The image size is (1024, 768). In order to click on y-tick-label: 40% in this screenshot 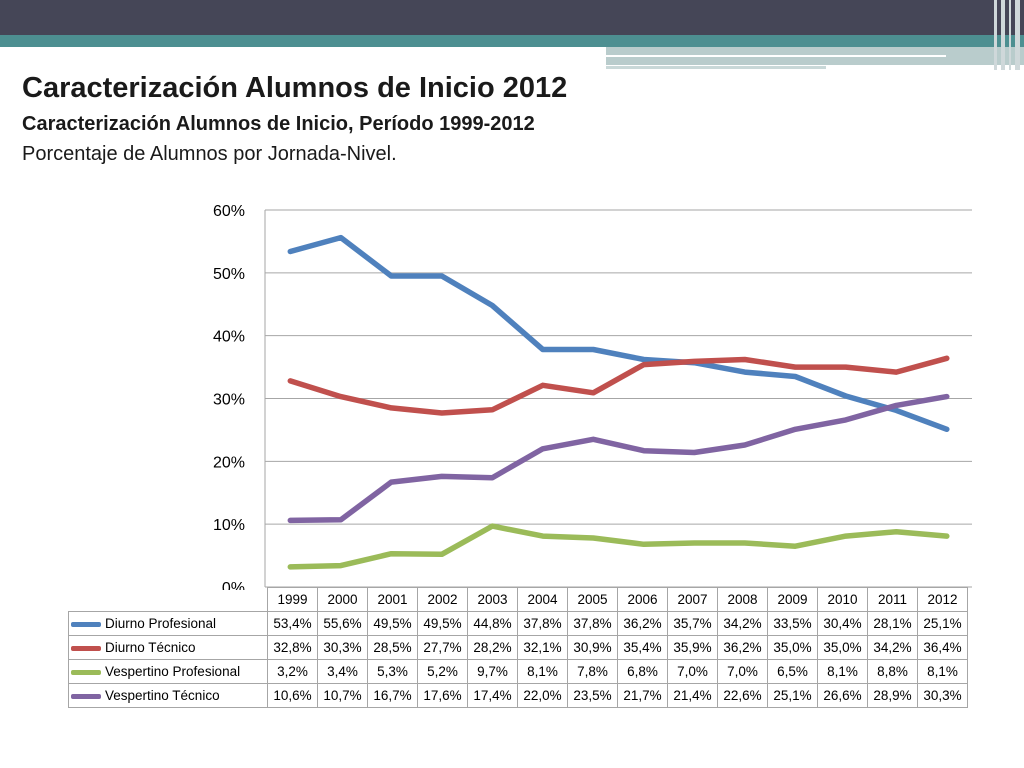, I will do `click(229, 337)`.